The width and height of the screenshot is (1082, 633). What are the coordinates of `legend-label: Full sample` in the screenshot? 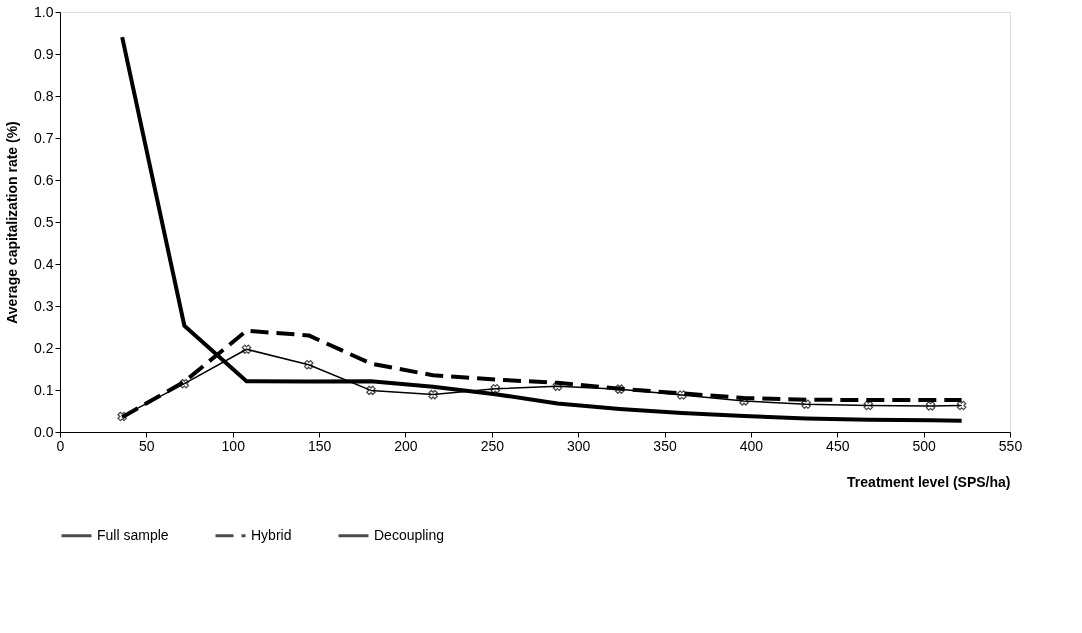 It's located at (133, 534).